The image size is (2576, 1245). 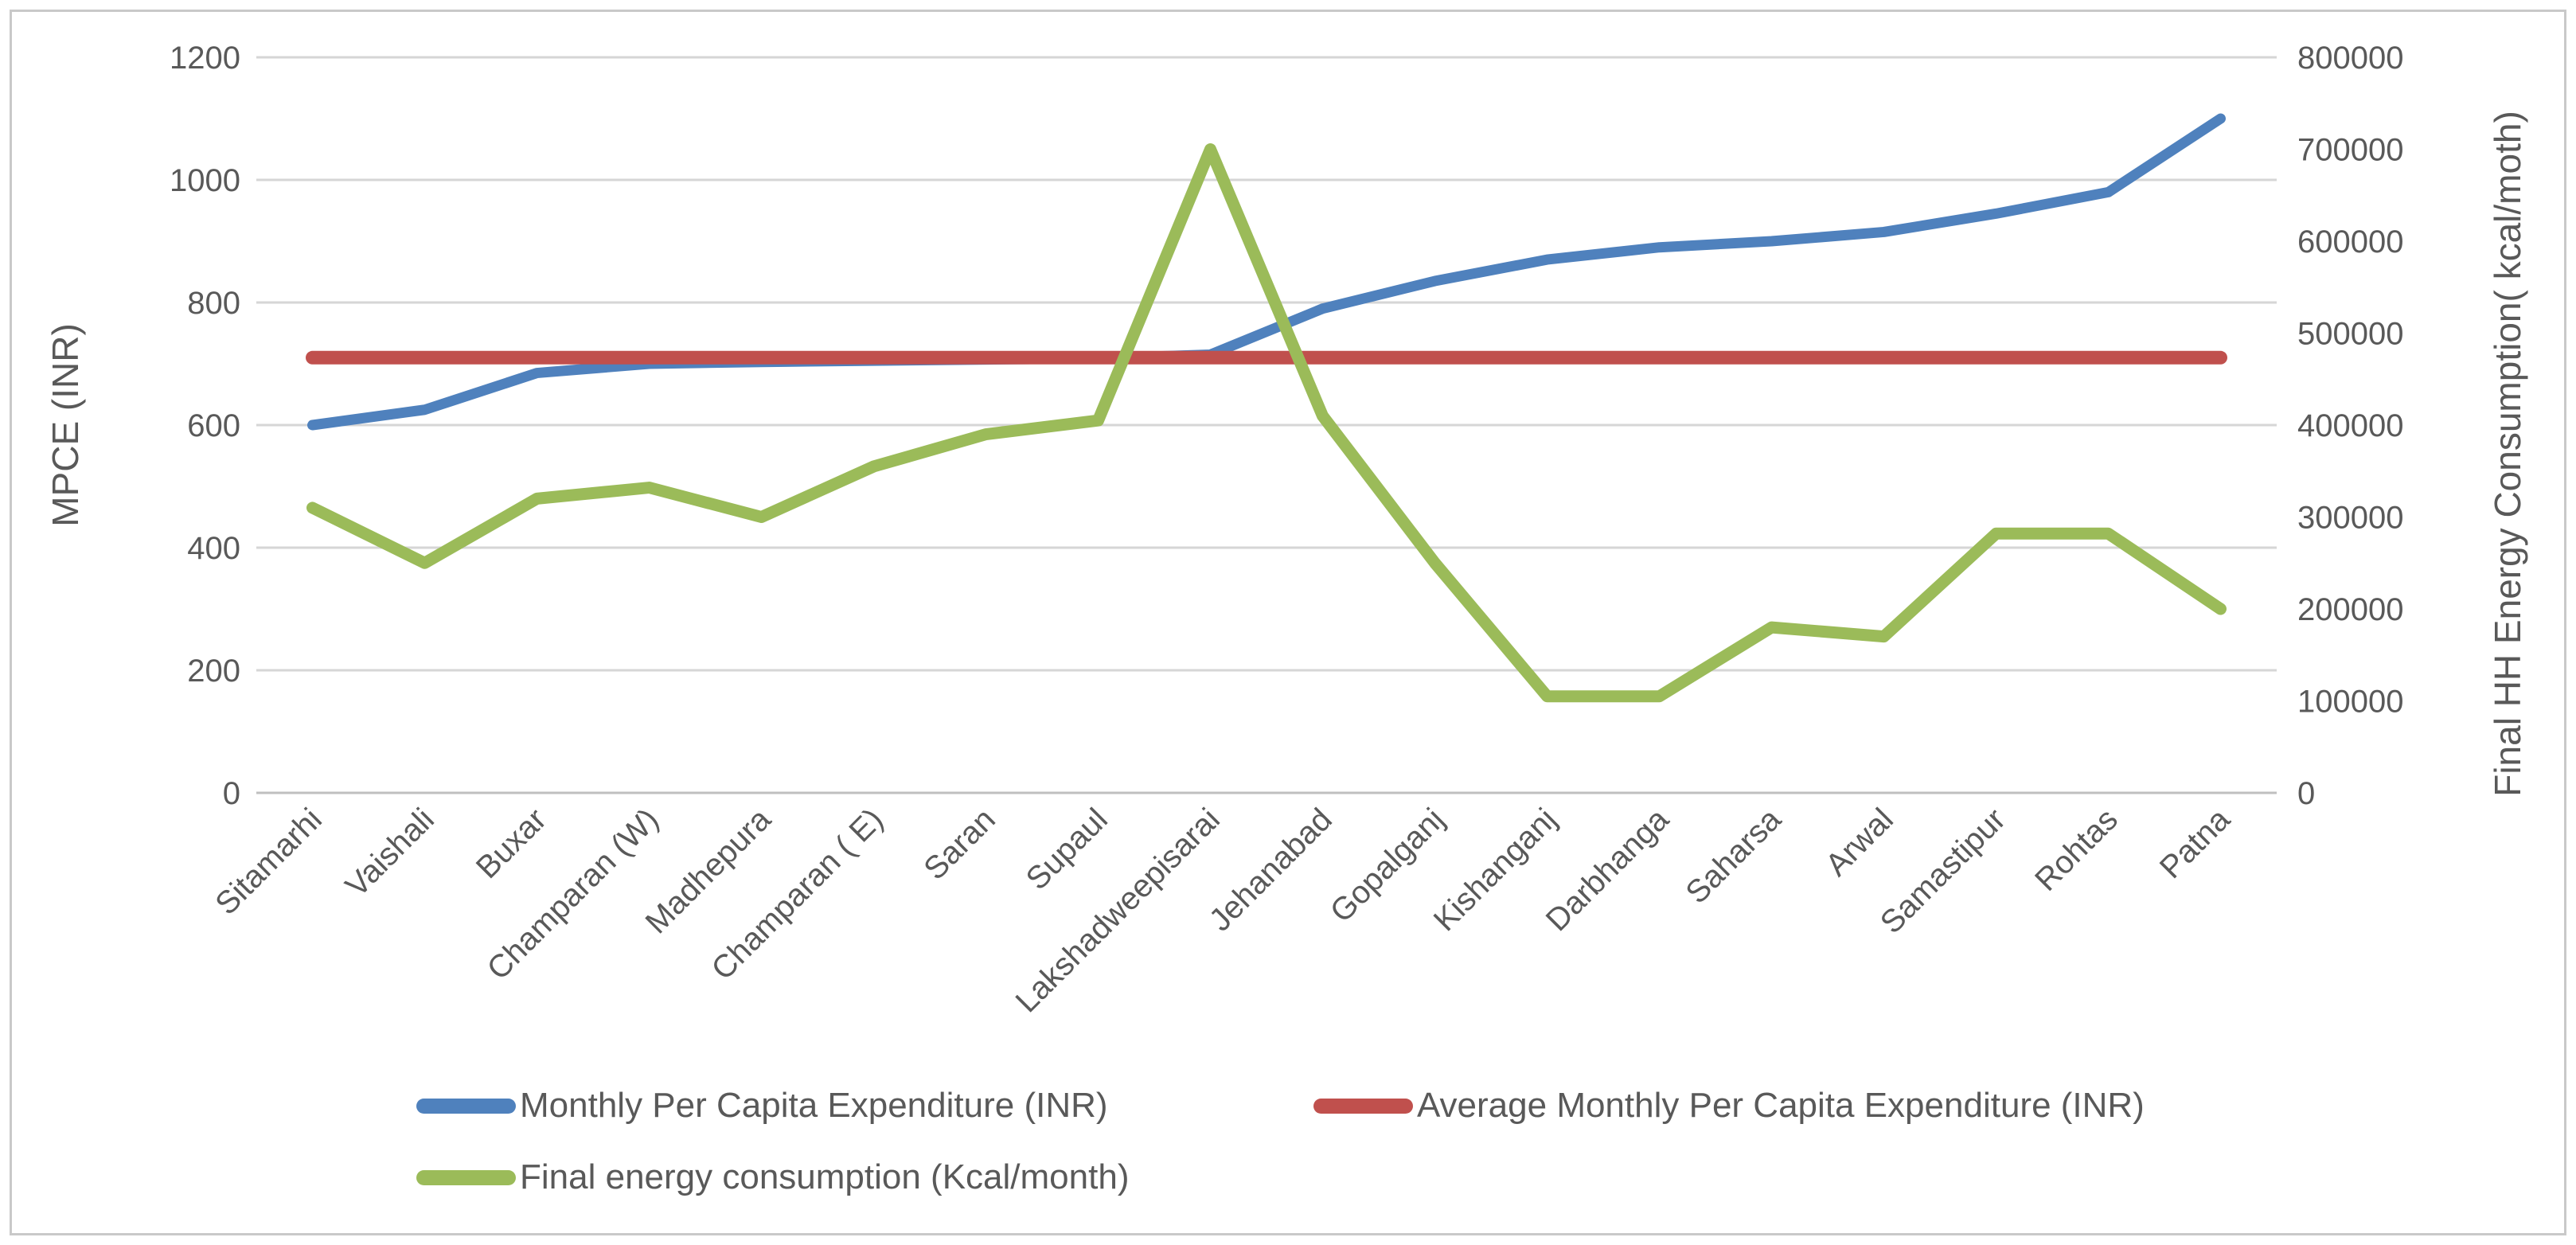 I want to click on x-axis-category-label: Supaul, so click(x=1067, y=849).